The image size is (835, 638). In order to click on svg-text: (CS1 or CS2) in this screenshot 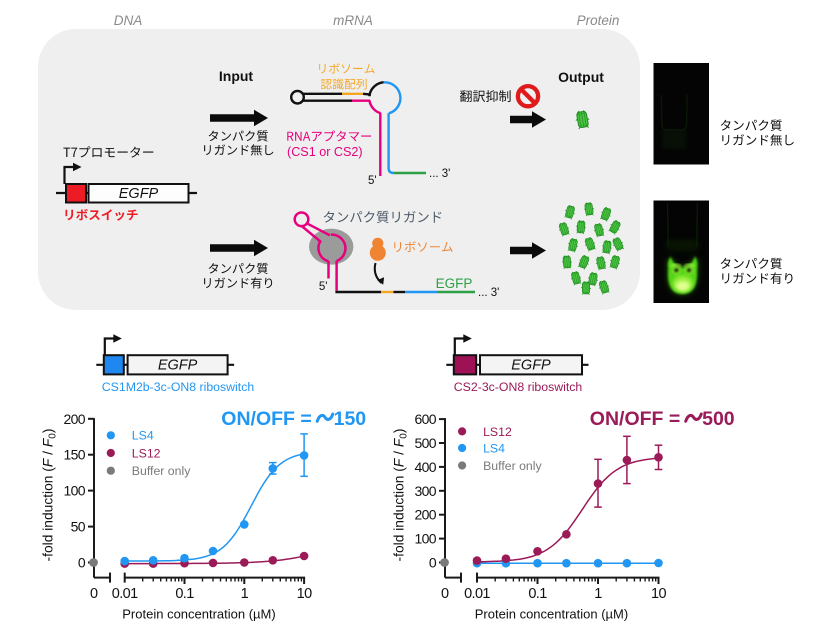, I will do `click(325, 152)`.